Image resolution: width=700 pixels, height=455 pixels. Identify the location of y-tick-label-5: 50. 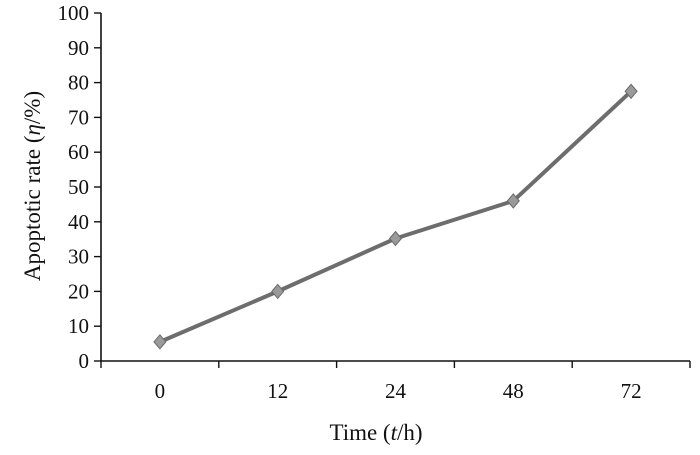
(78, 187).